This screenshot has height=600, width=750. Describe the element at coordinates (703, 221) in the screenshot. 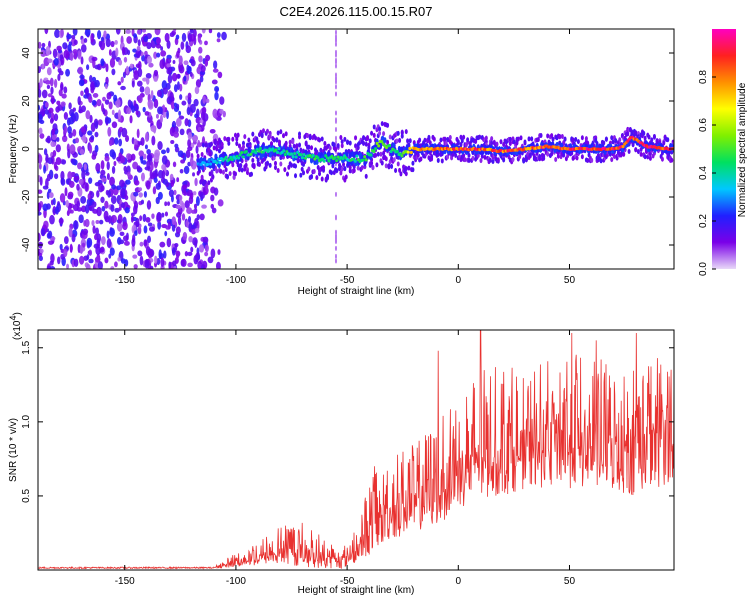

I see `colorbar-tick-label: 0.2` at that location.